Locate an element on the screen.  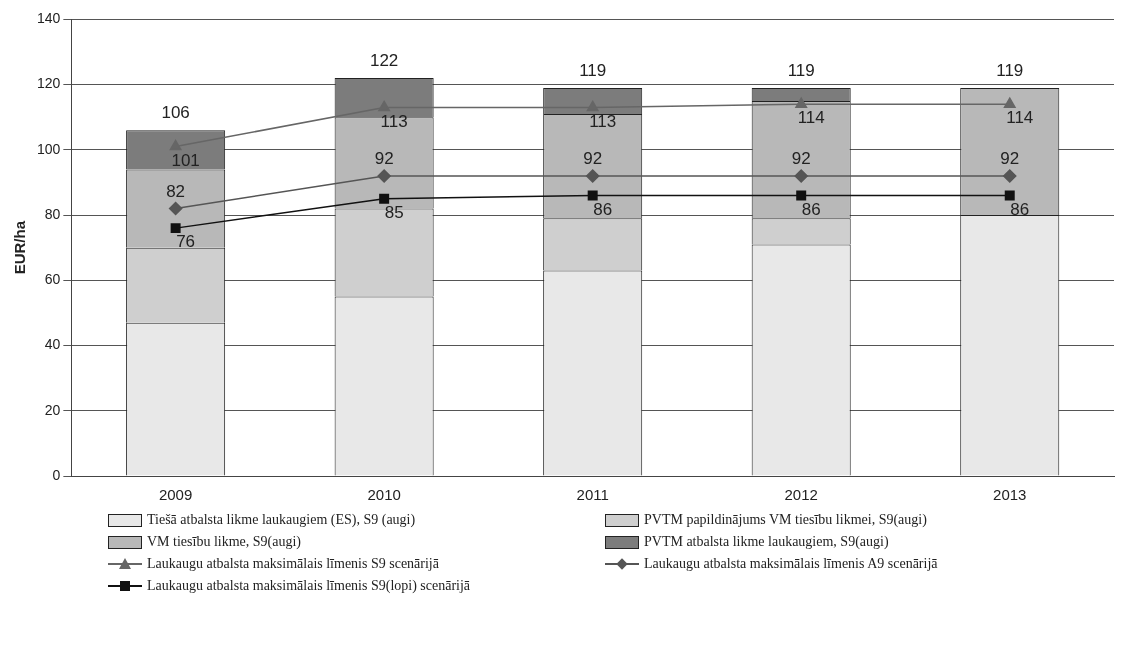
y-tick-label: 100 is located at coordinates (49, 148).